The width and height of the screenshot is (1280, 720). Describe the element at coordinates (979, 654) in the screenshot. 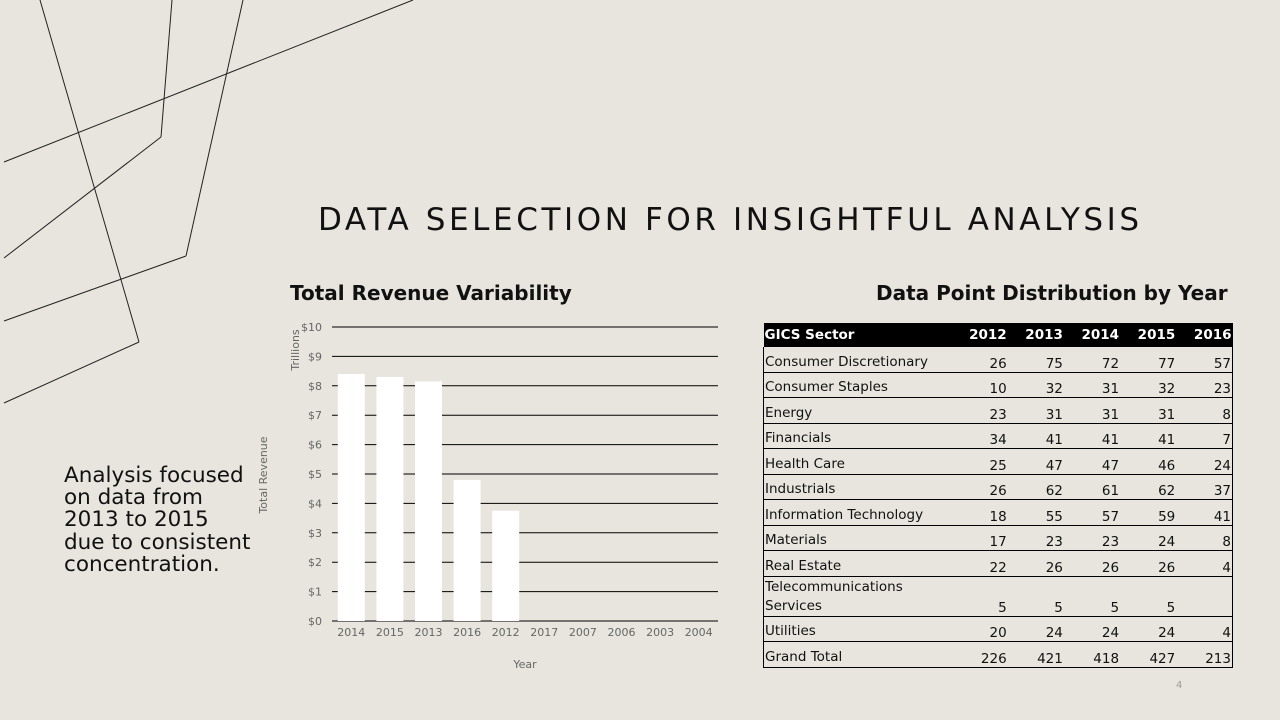

I see `count-cell: 226` at that location.